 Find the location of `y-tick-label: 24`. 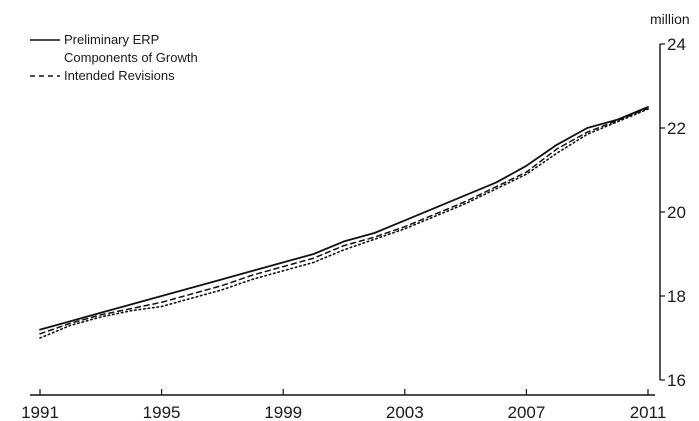

y-tick-label: 24 is located at coordinates (676, 44).